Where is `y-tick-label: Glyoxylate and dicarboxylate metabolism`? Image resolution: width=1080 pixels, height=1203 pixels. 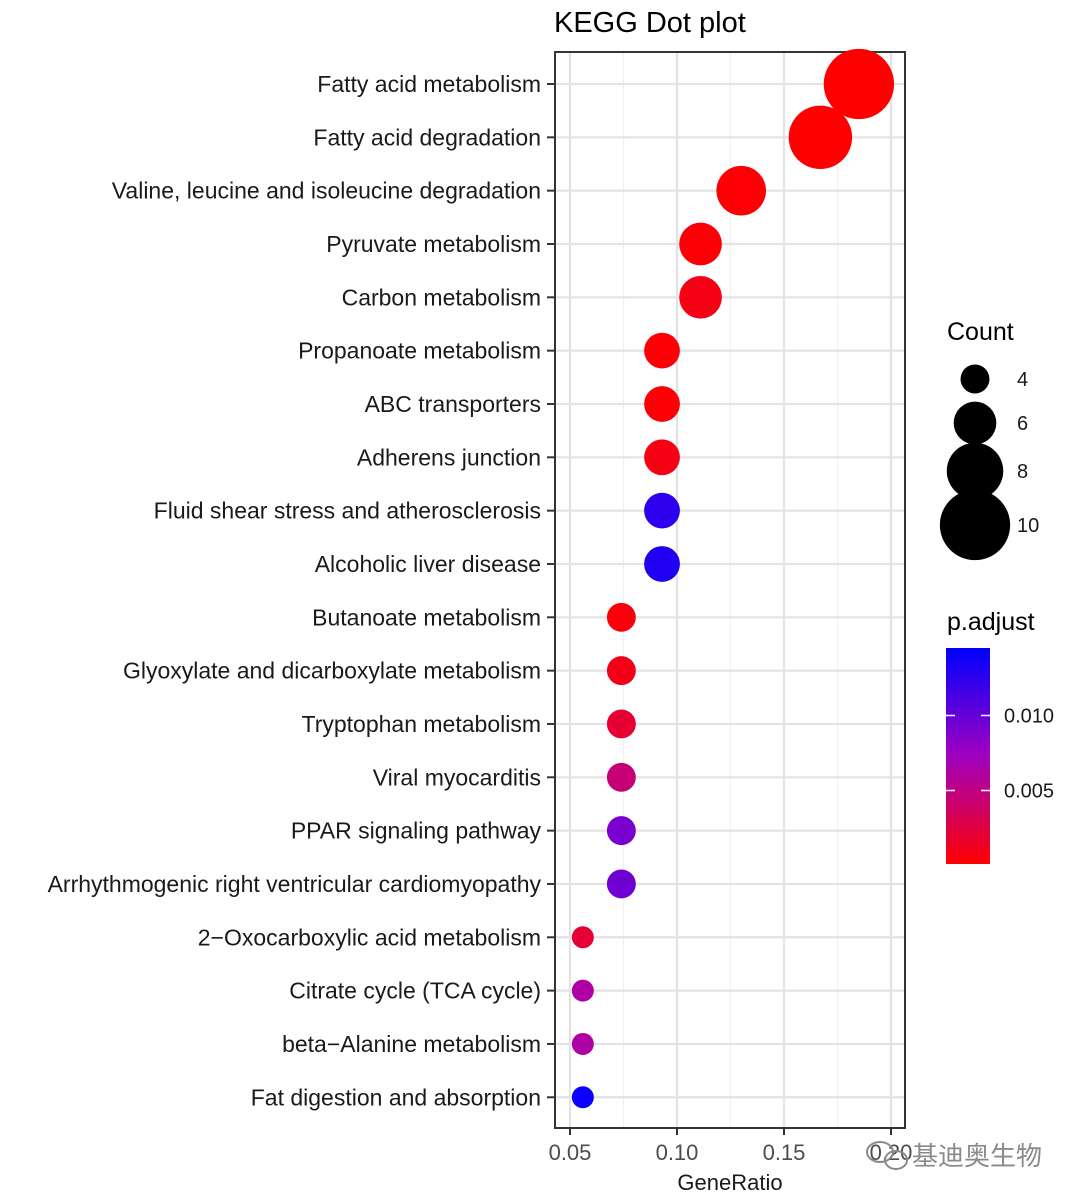 y-tick-label: Glyoxylate and dicarboxylate metabolism is located at coordinates (332, 671).